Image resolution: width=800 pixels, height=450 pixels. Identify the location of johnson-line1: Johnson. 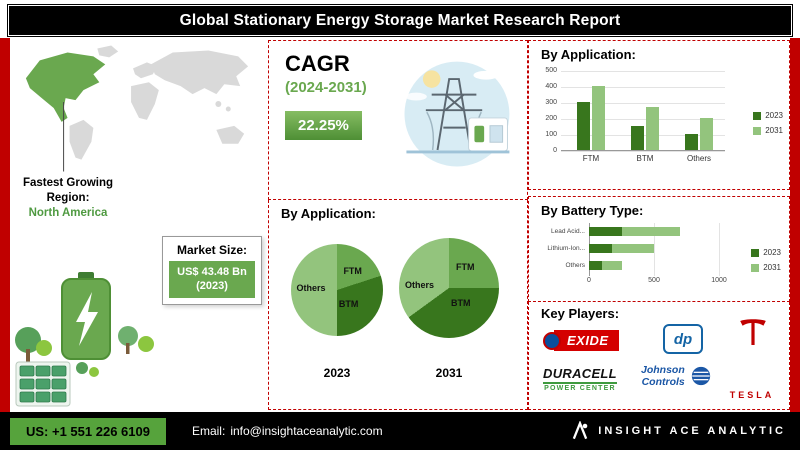
(663, 370).